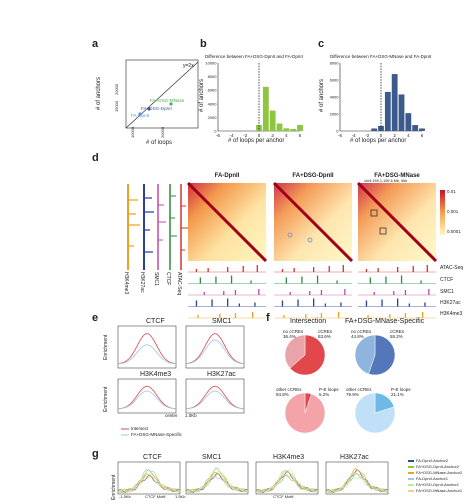 This screenshot has width=474, height=504. What do you see at coordinates (213, 117) in the screenshot?
I see `chart-b-ytick: 2000` at bounding box center [213, 117].